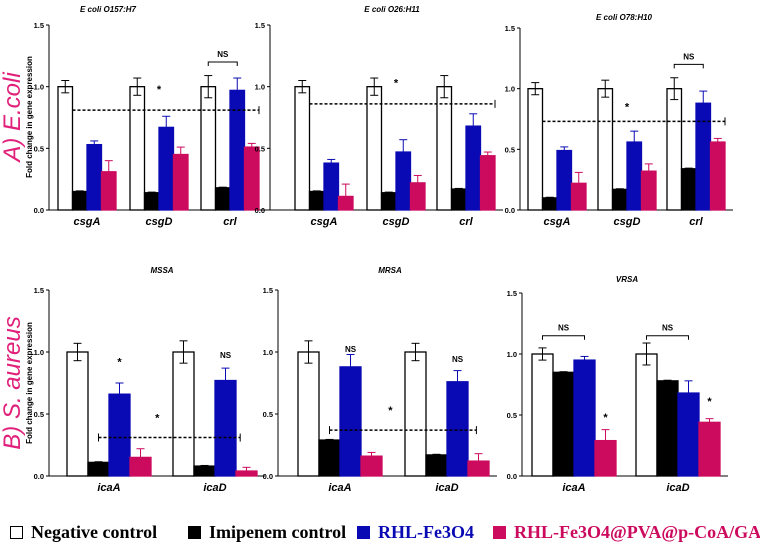 This screenshot has height=556, width=760. I want to click on panel-title: E coli O157:H7, so click(108, 9).